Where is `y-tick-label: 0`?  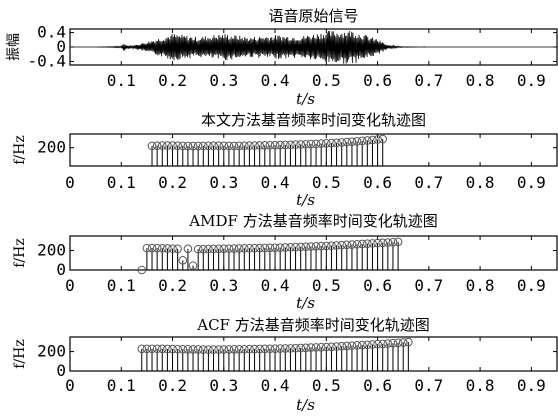
y-tick-label: 0 is located at coordinates (61, 370).